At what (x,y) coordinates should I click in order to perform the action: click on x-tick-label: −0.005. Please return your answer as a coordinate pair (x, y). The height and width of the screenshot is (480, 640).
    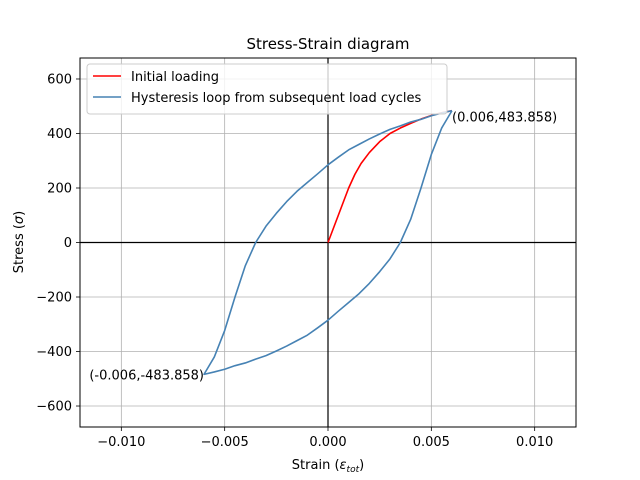
    Looking at the image, I should click on (225, 442).